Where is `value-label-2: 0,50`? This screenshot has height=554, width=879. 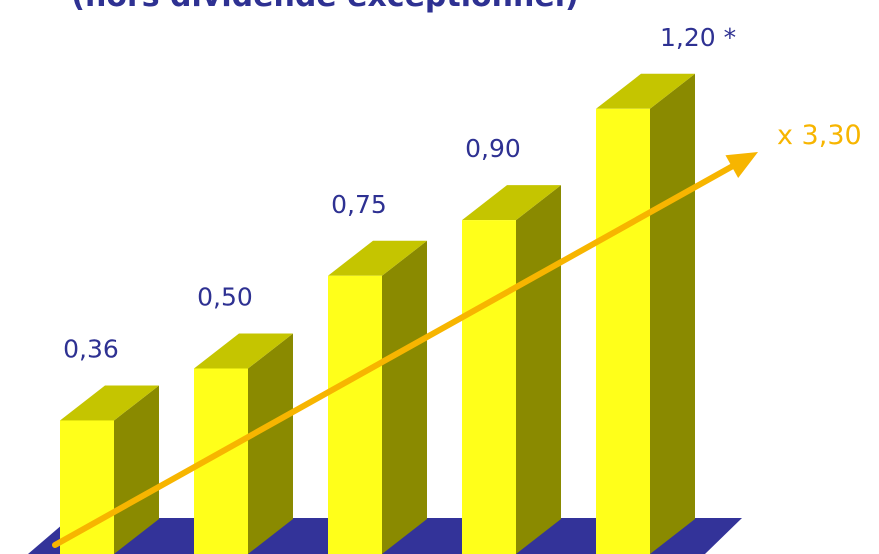 value-label-2: 0,50 is located at coordinates (225, 297).